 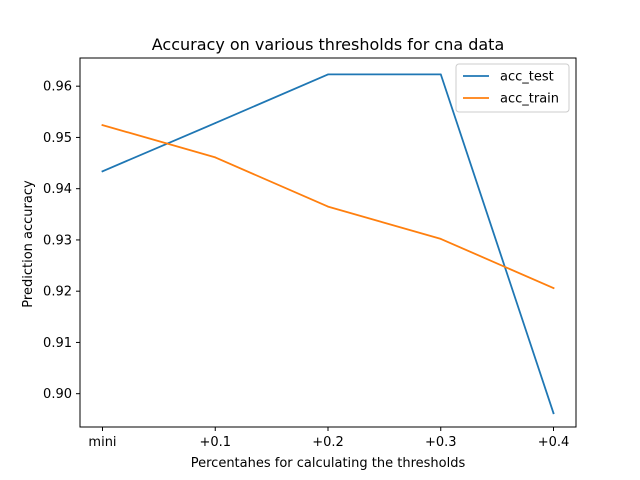 What do you see at coordinates (215, 442) in the screenshot?
I see `x-tick-label: +0.1` at bounding box center [215, 442].